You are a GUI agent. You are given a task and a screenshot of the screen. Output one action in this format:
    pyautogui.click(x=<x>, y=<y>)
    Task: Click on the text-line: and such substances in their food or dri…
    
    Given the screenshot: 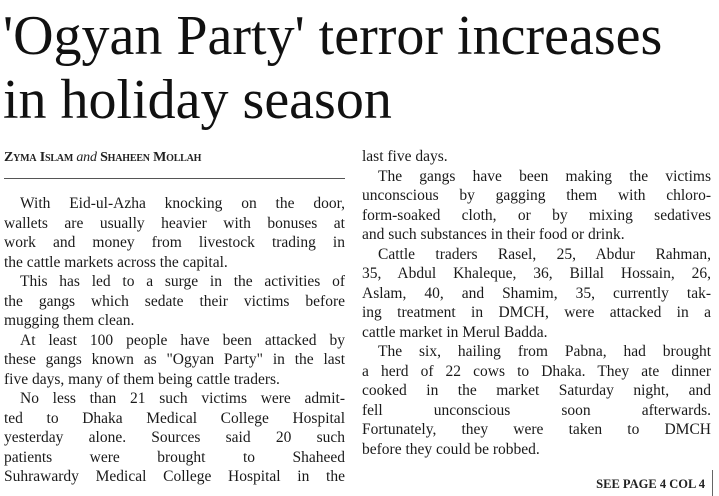 What is the action you would take?
    pyautogui.click(x=493, y=234)
    